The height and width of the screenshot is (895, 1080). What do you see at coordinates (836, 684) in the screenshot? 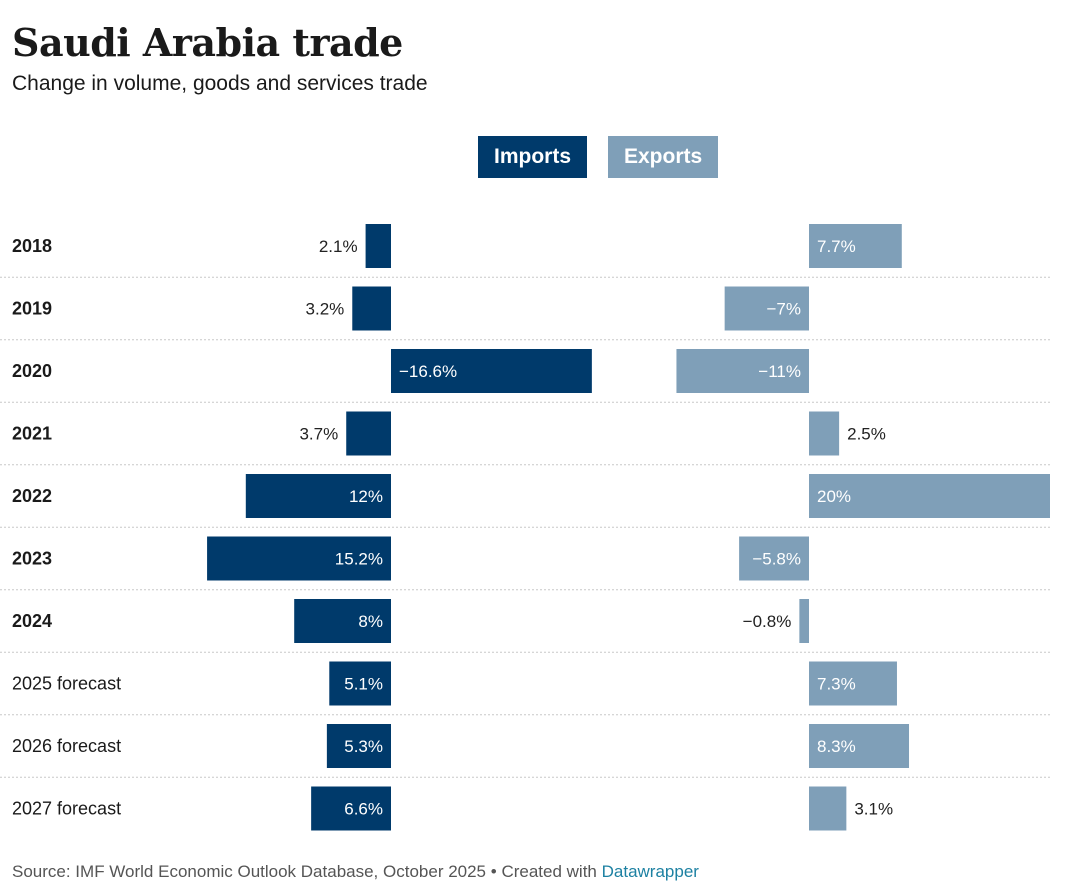
I see `exports-value-label: 7.3%` at bounding box center [836, 684].